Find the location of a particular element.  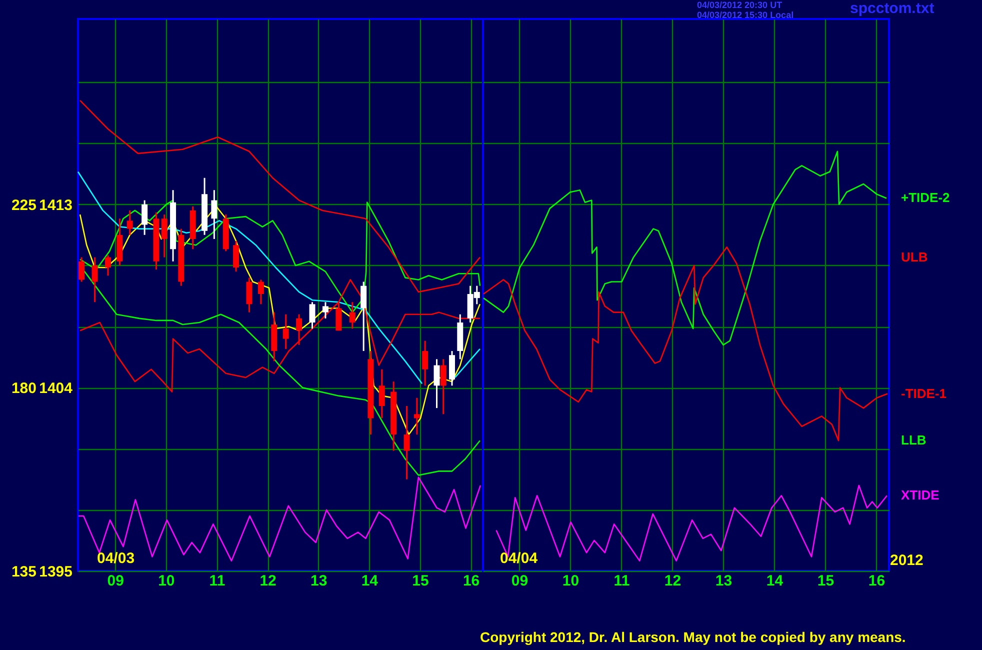

text: ULB is located at coordinates (914, 256).